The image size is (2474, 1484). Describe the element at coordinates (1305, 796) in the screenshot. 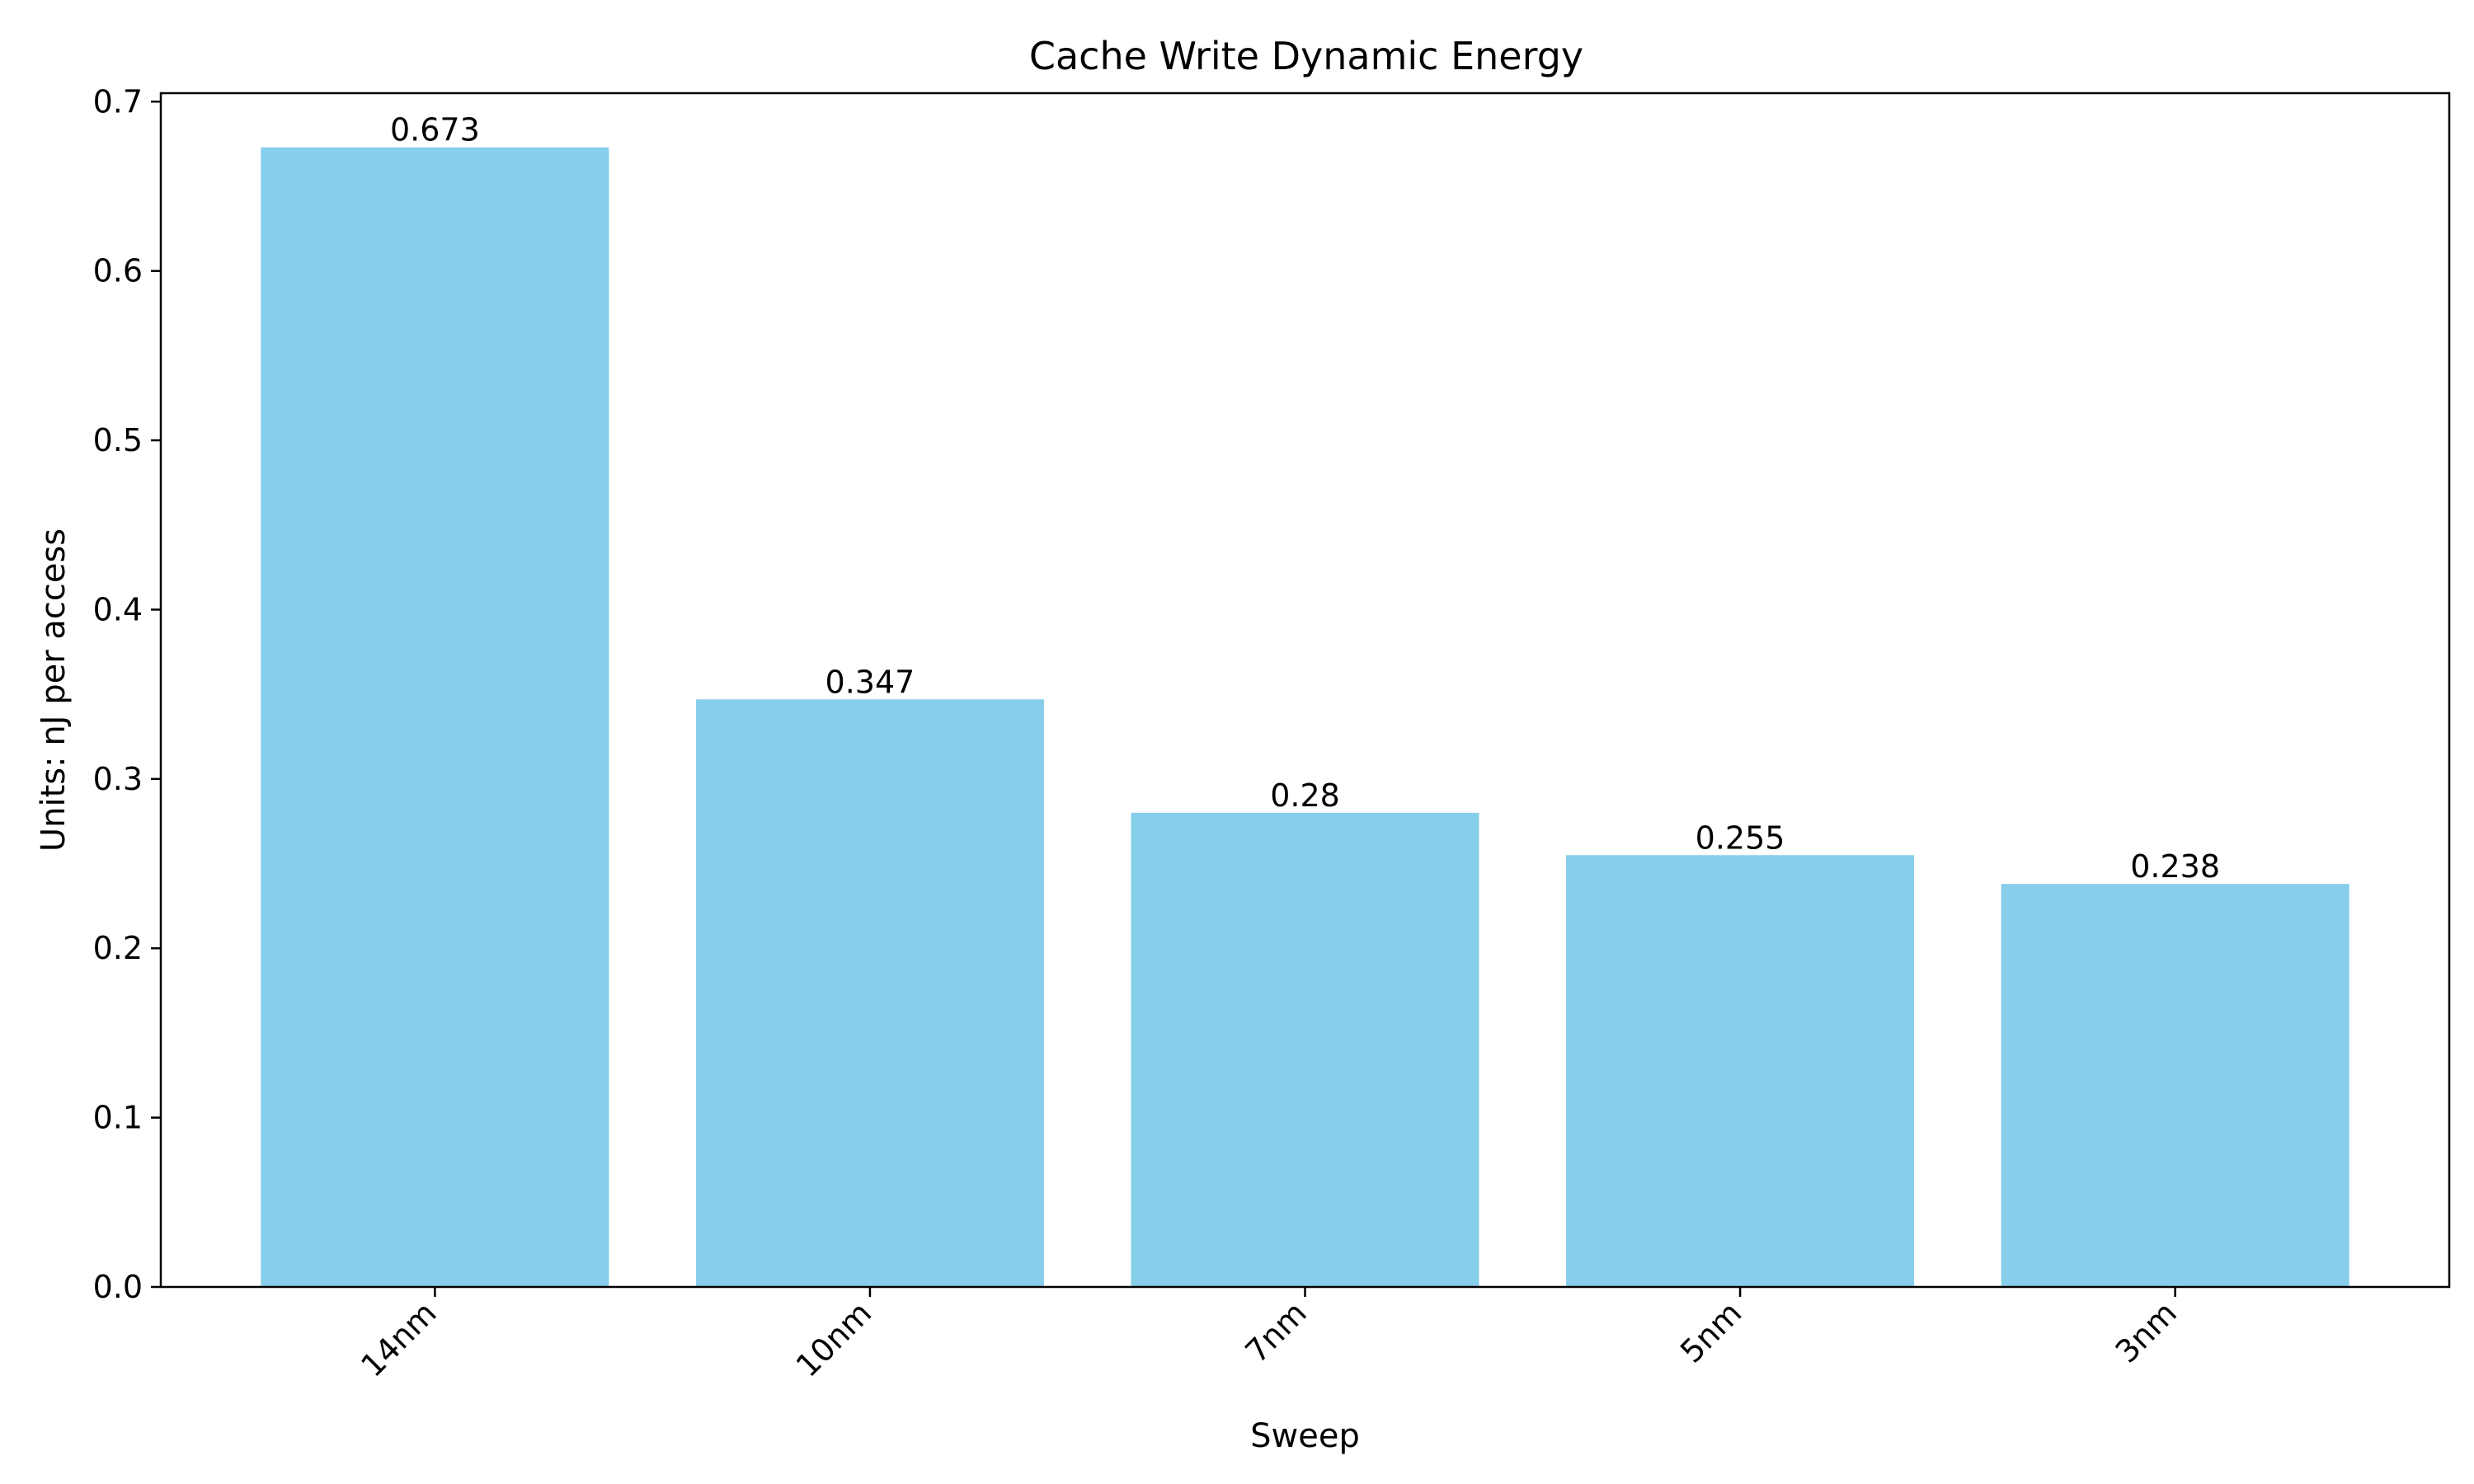

I see `data-label-7nm: 0.28` at that location.